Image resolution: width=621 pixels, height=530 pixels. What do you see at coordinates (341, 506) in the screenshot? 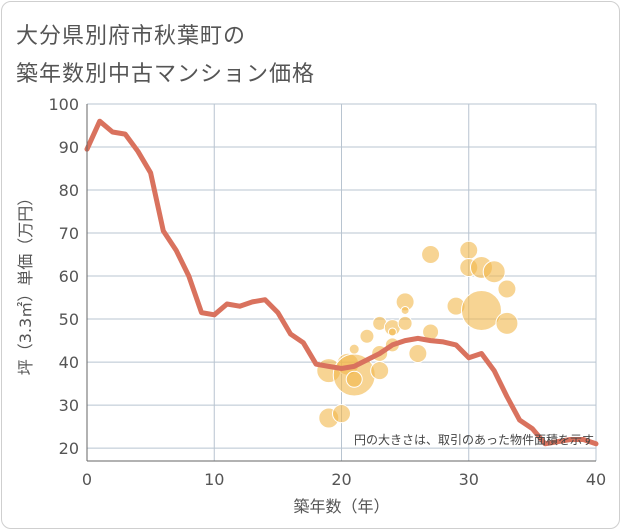
I see `x-axis-label: 築年数（年）` at bounding box center [341, 506].